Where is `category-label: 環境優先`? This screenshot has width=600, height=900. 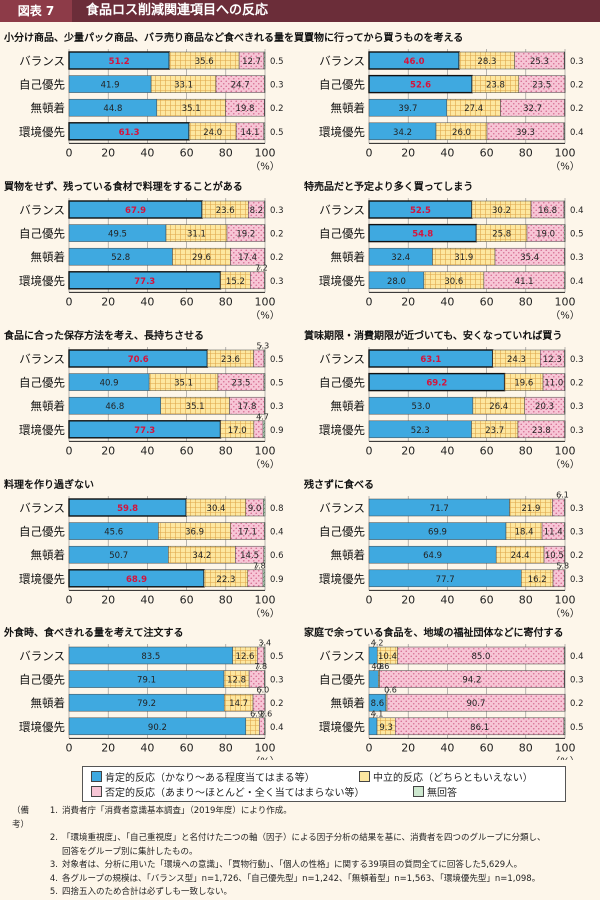
category-label: 環境優先 is located at coordinates (342, 430).